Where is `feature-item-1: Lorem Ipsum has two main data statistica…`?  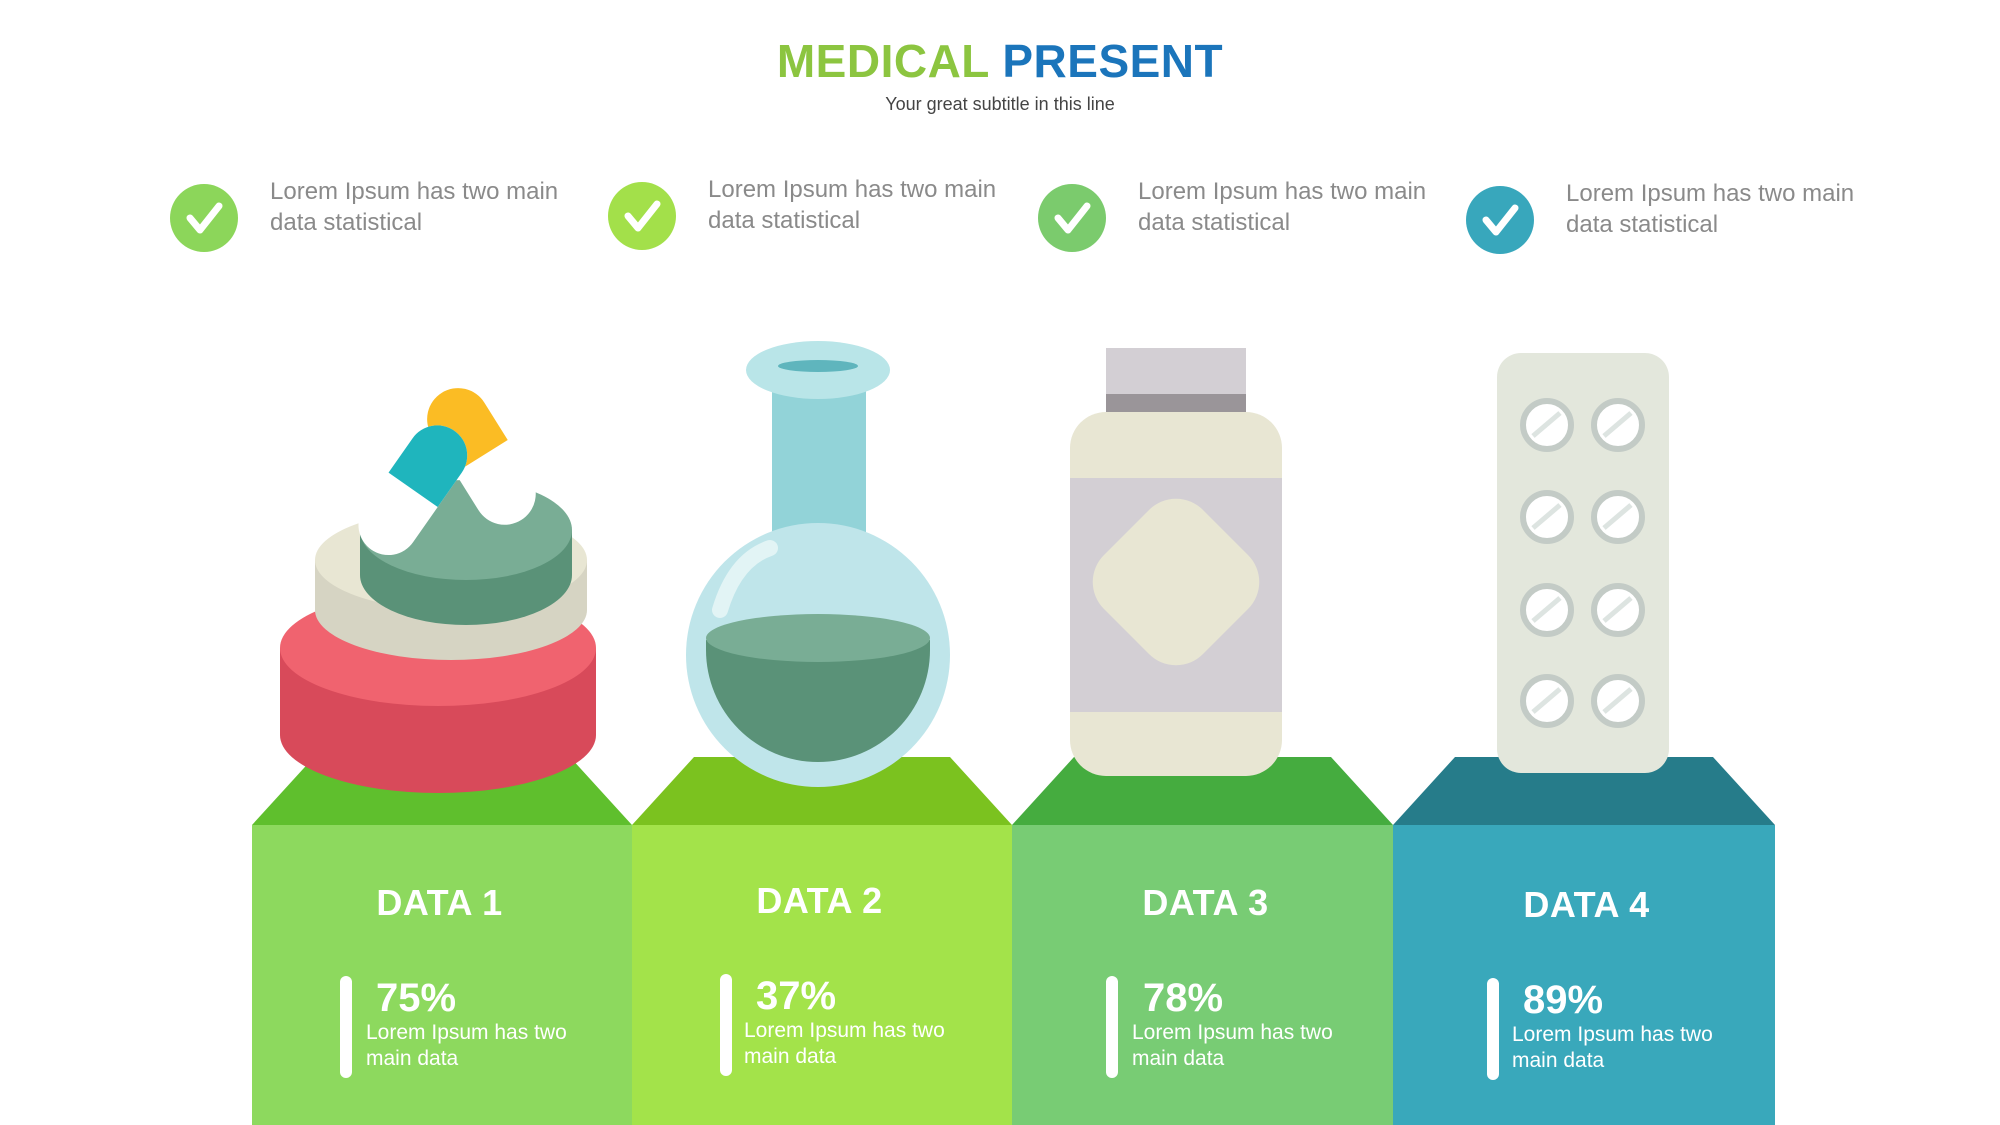 feature-item-1: Lorem Ipsum has two main data statistica… is located at coordinates (370, 221).